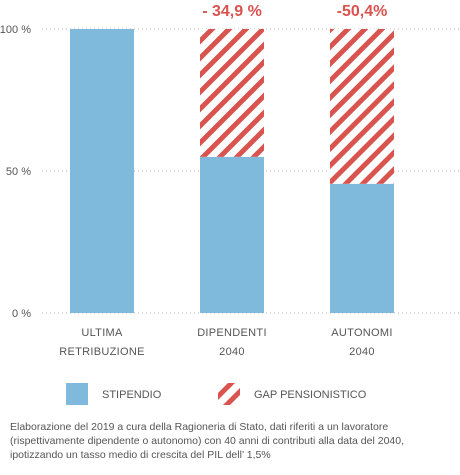  I want to click on legend-swatch-gap, so click(229, 394).